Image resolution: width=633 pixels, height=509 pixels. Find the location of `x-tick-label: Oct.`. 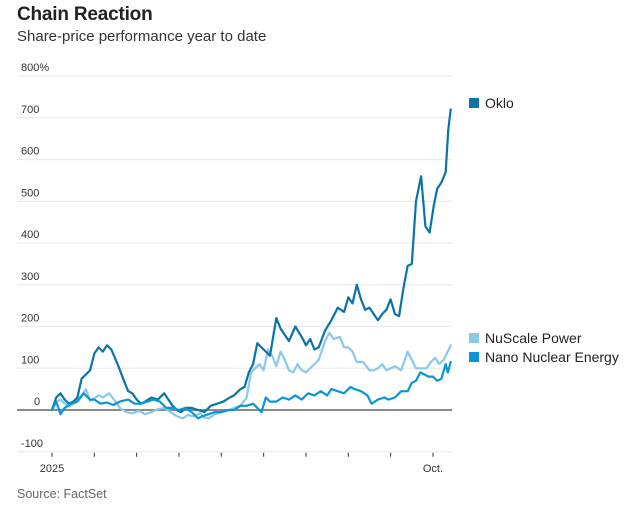

x-tick-label: Oct. is located at coordinates (433, 469).